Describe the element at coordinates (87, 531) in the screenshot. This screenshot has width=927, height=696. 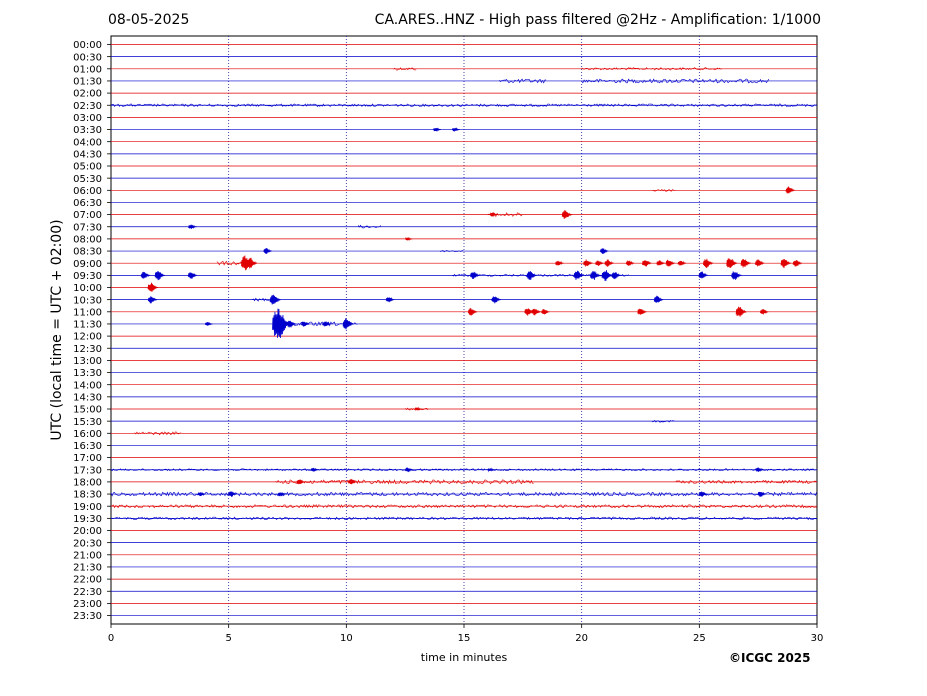
I see `y-tick-label: 20:00` at that location.